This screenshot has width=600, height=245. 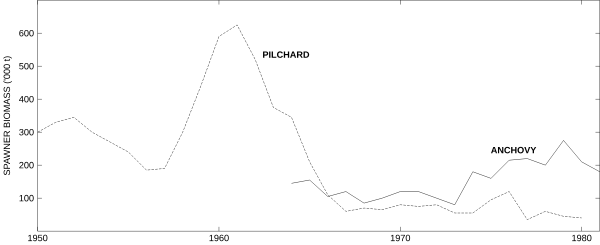 What do you see at coordinates (286, 55) in the screenshot?
I see `series-label: PILCHARD` at bounding box center [286, 55].